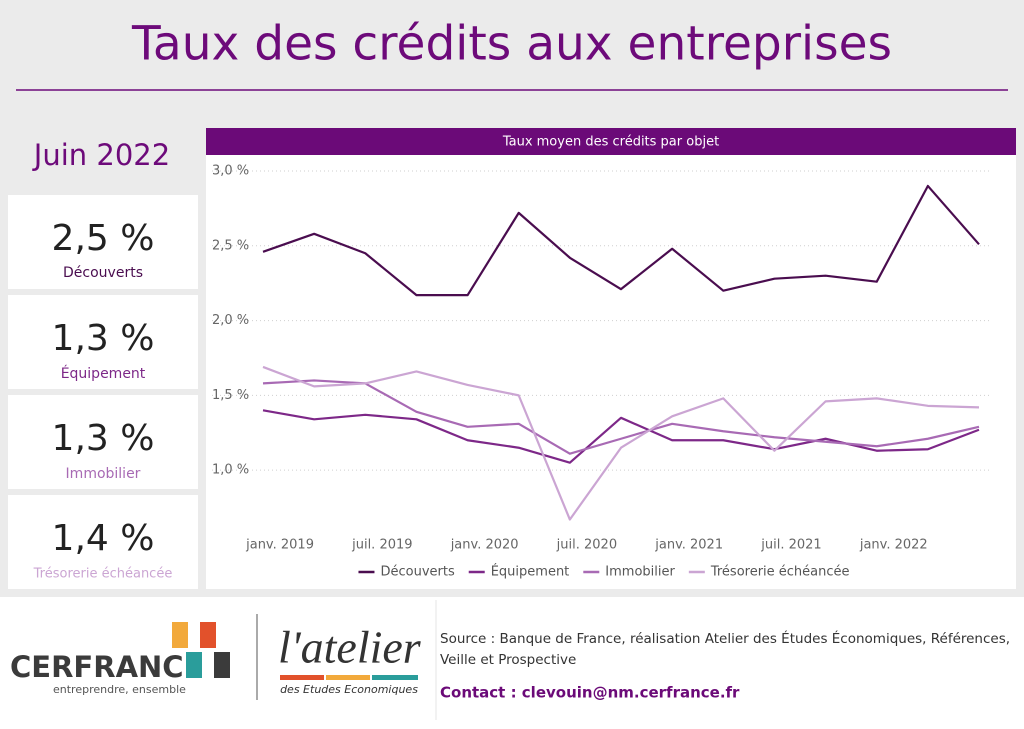 The height and width of the screenshot is (729, 1024). I want to click on kpi-label: Découverts, so click(103, 273).